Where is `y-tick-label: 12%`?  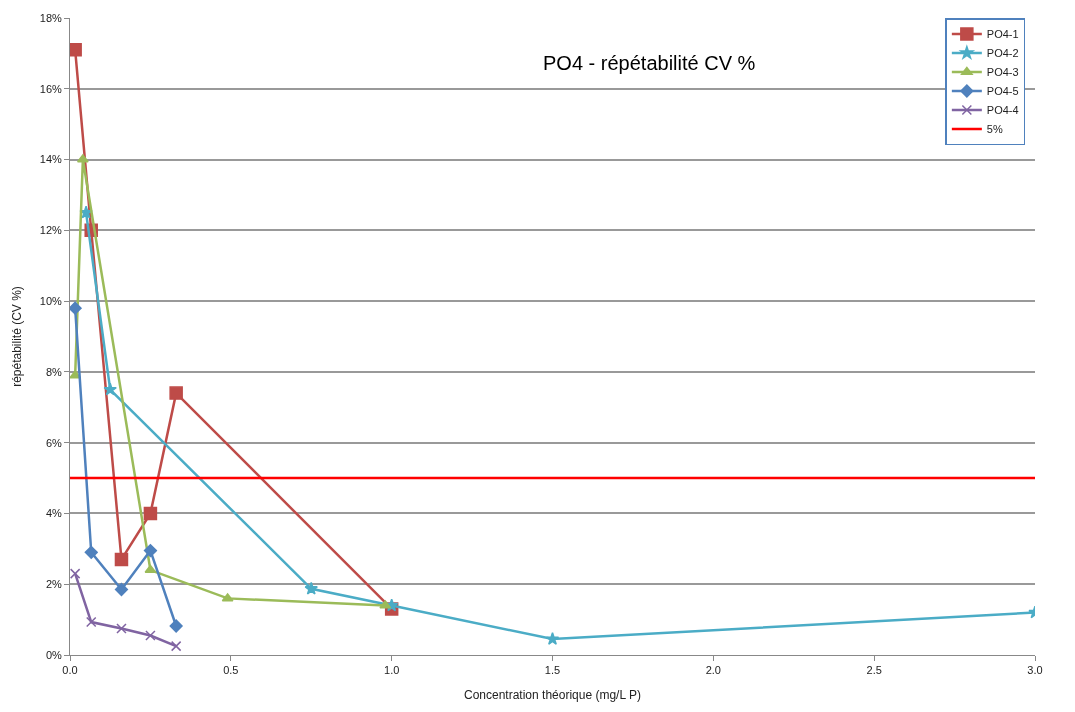
y-tick-label: 12% is located at coordinates (50, 230).